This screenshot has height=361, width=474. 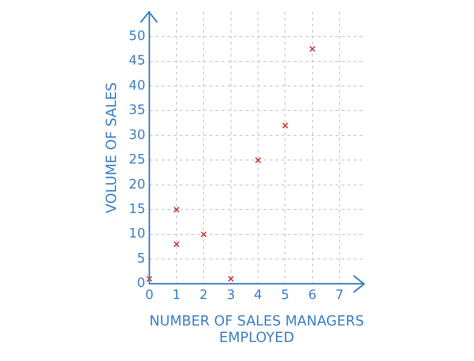 What do you see at coordinates (137, 61) in the screenshot?
I see `y-tick-label: 45` at bounding box center [137, 61].